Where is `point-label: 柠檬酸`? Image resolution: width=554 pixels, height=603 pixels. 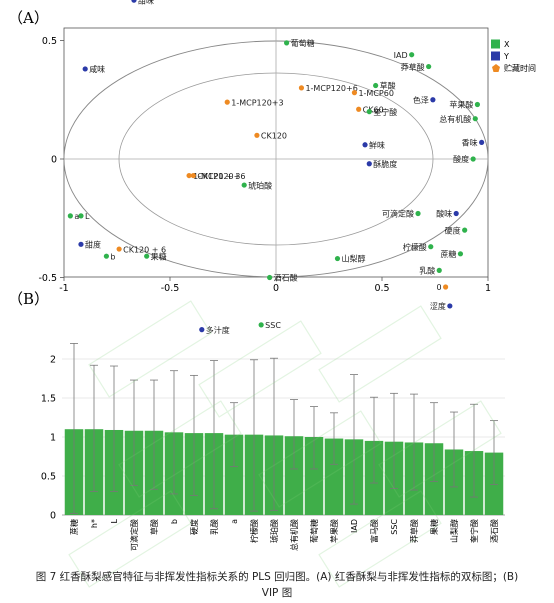
point-label: 柠檬酸 is located at coordinates (415, 247).